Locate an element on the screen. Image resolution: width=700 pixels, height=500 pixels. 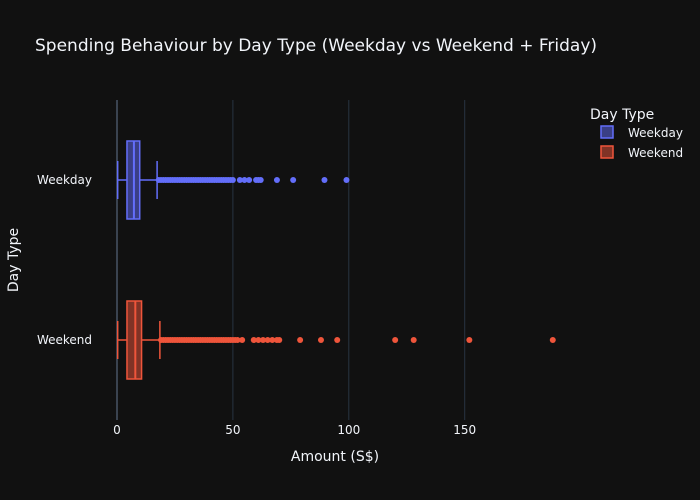
y-axis-title: Day Type is located at coordinates (14, 260).